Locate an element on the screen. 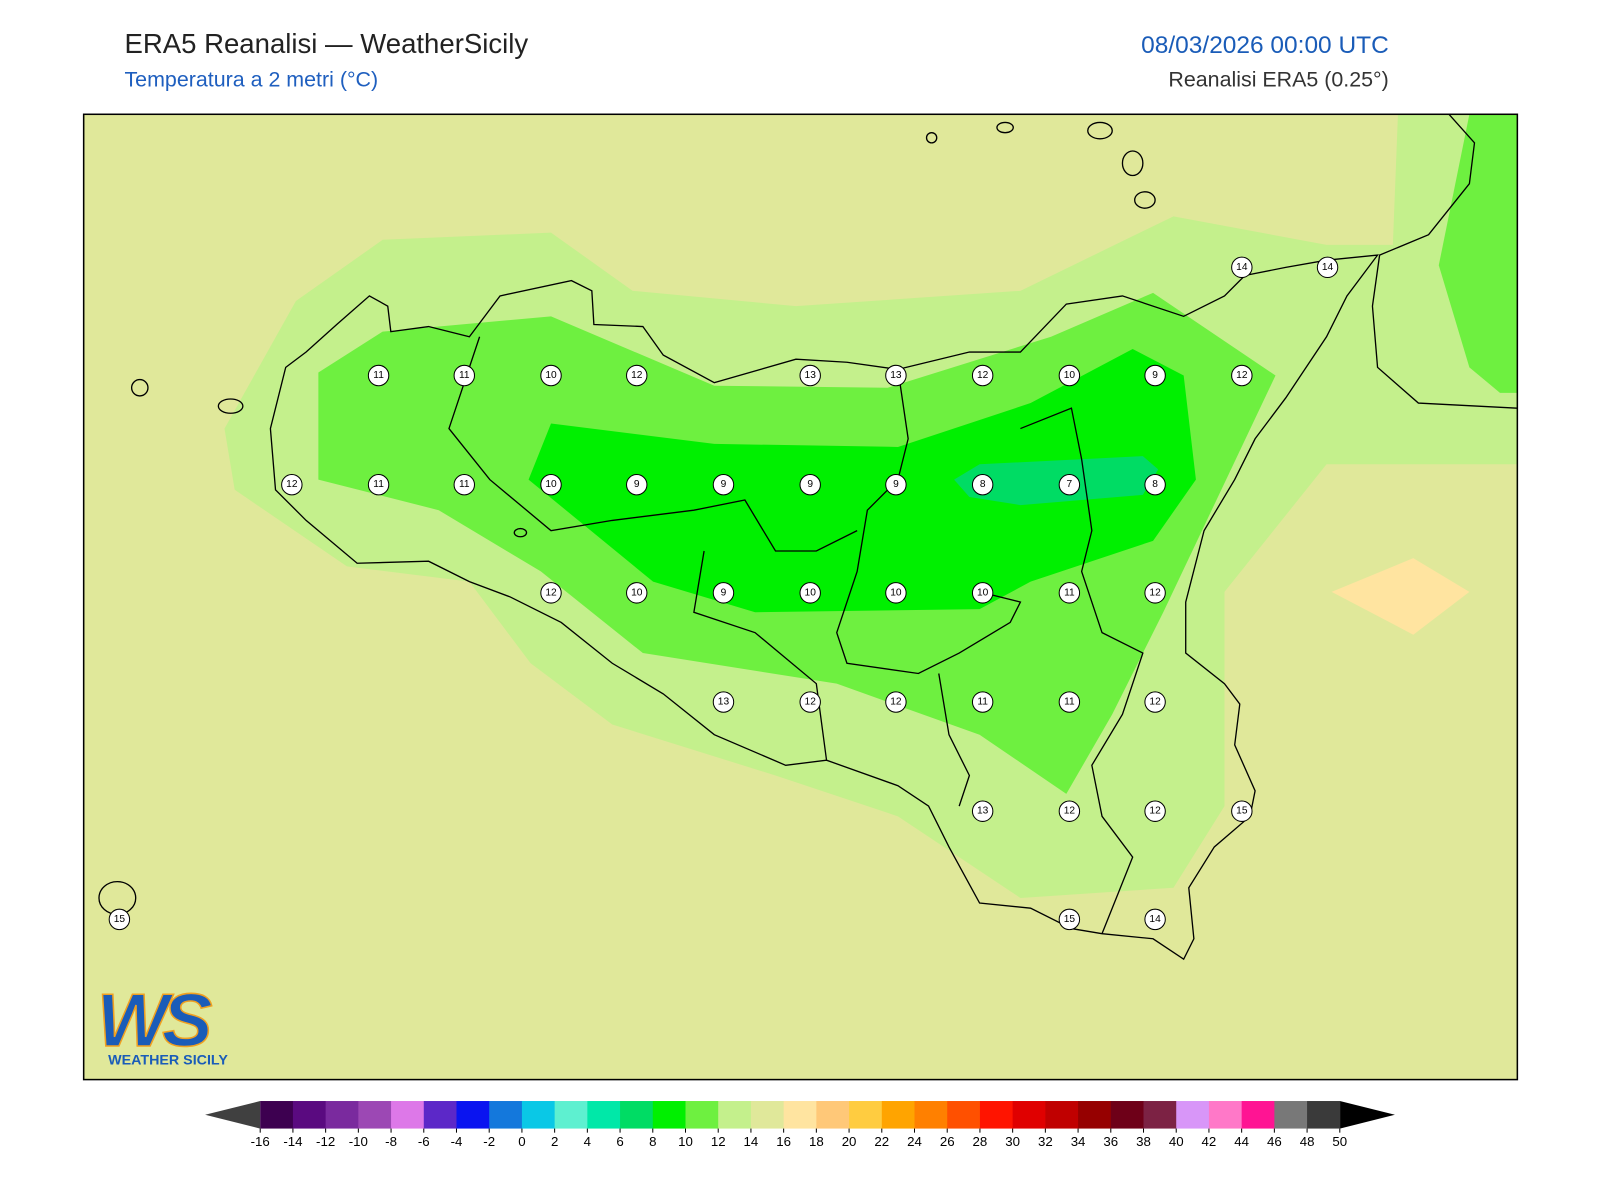 This screenshot has width=1600, height=1200. colorbar-tick-label: 0 is located at coordinates (521, 1141).